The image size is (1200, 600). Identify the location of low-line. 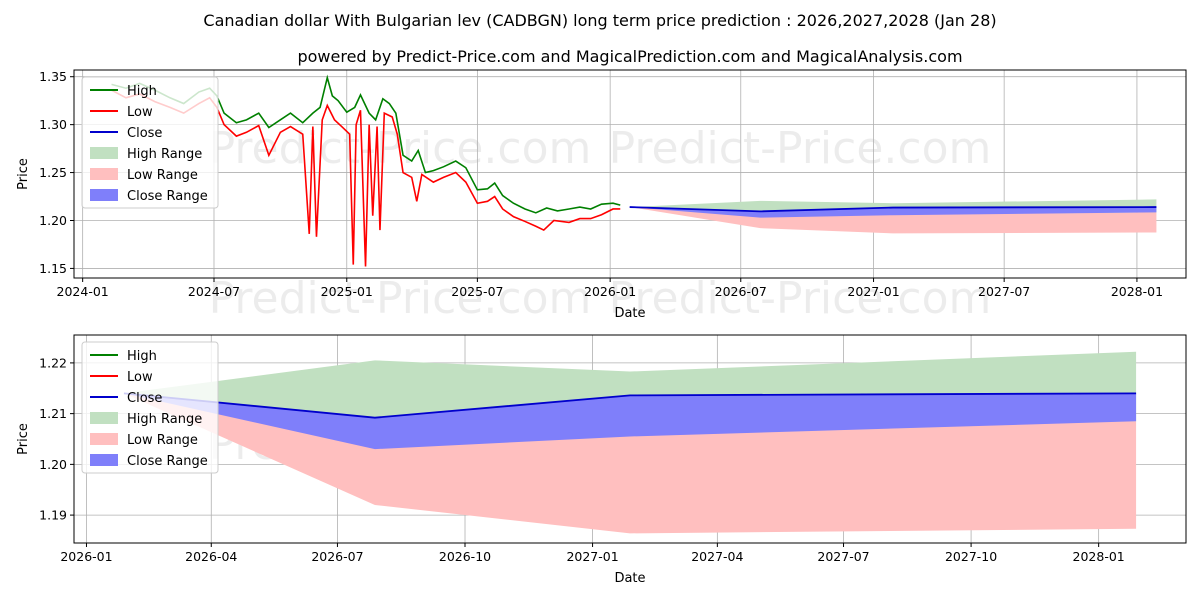
(366, 178).